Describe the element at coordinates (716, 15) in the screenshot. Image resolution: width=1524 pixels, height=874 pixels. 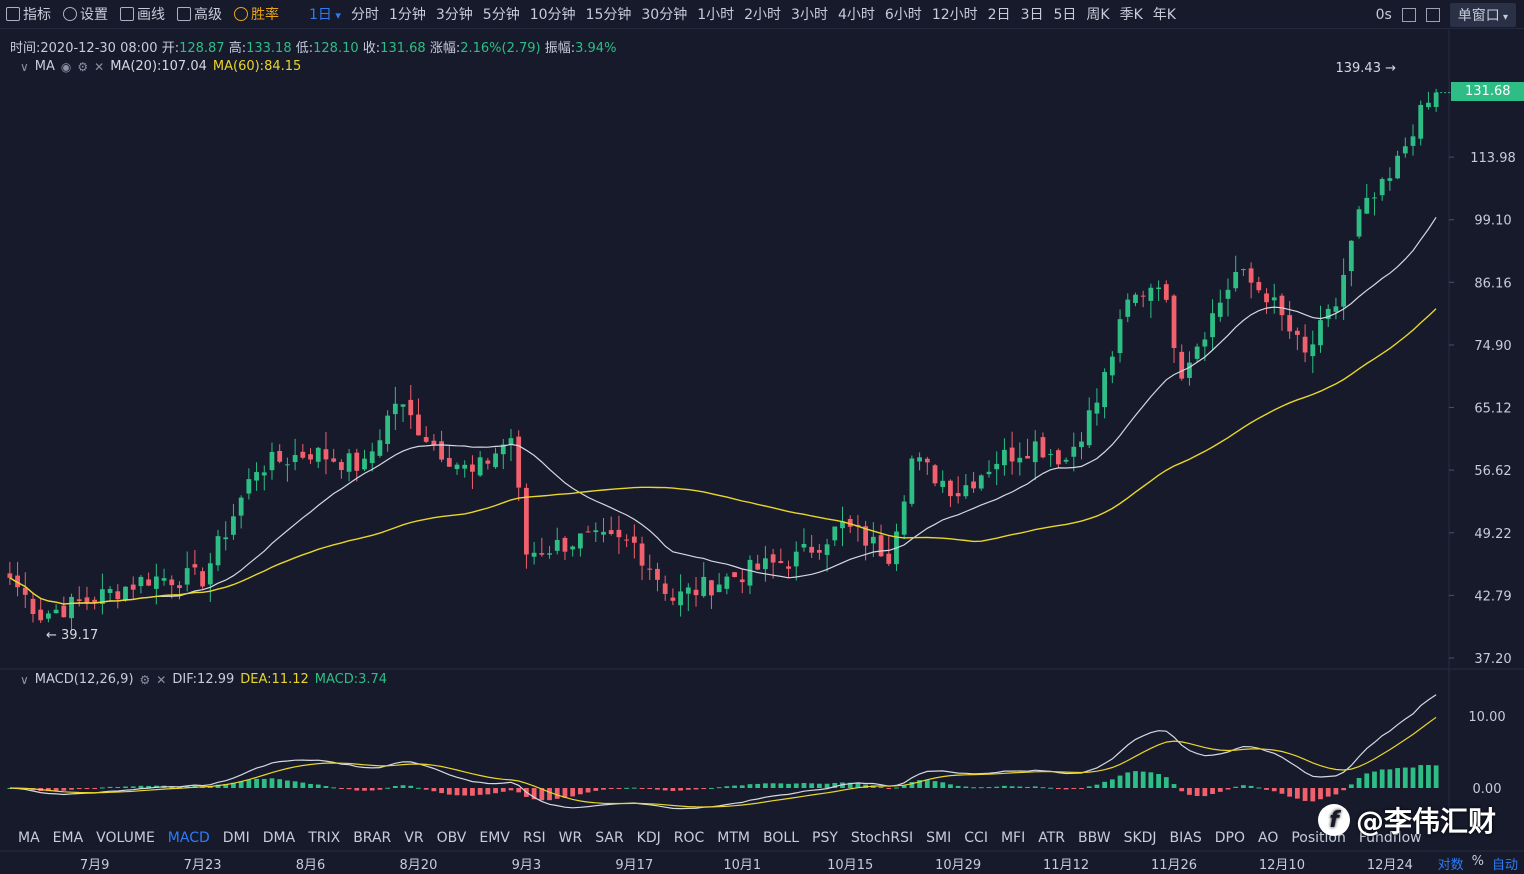
I see `period-option: 1小时` at that location.